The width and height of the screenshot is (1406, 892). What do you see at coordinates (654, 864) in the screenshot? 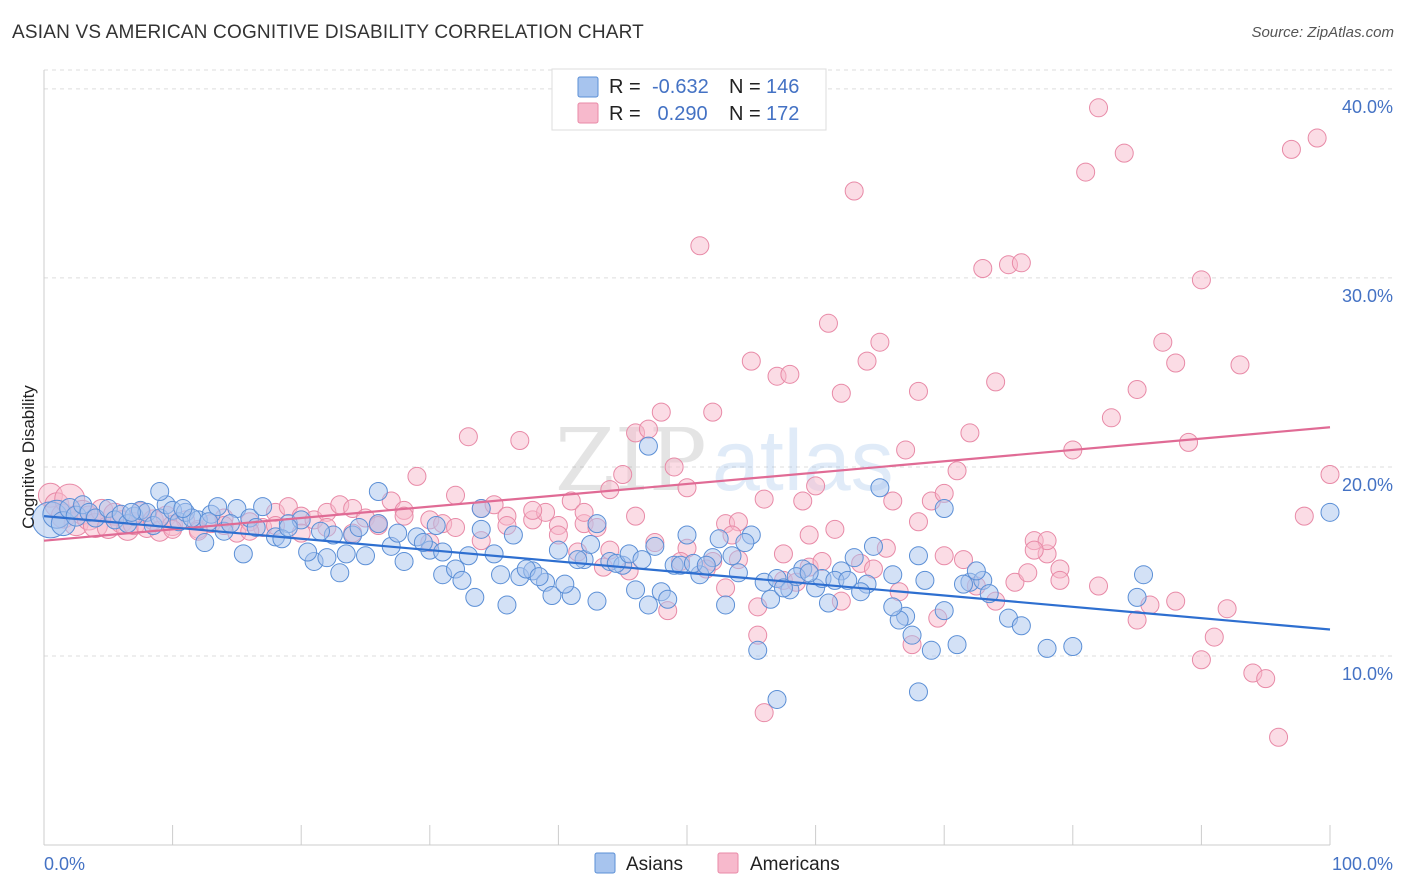
I see `bottom-legend-label-asians: Asians` at bounding box center [654, 864].